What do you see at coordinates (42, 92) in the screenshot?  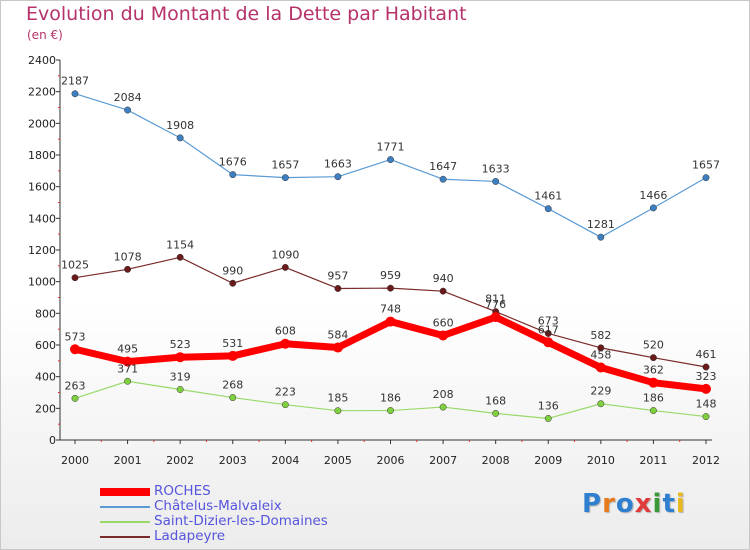 I see `y-tick-label: 2200` at bounding box center [42, 92].